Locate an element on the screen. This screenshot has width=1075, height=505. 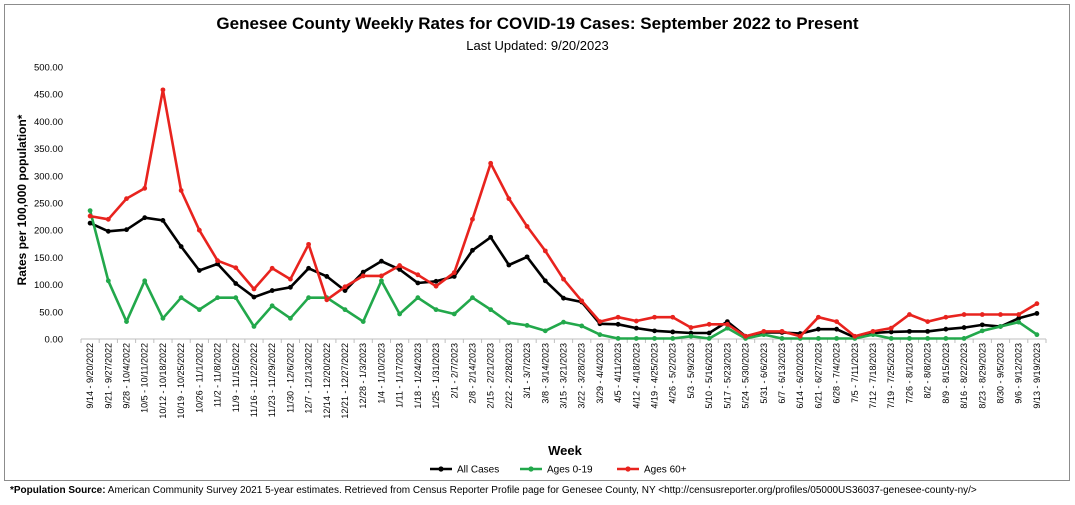
x-tick-label: 3/1 - 3/7/2023 is located at coordinates (527, 371).